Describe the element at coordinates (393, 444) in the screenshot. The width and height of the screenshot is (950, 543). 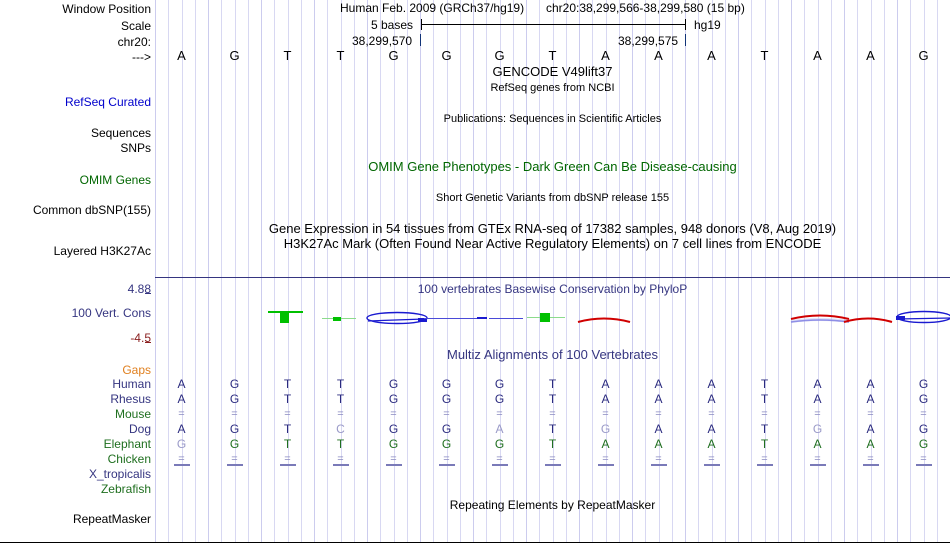
I see `multiz-cell-elephant-4: G` at that location.